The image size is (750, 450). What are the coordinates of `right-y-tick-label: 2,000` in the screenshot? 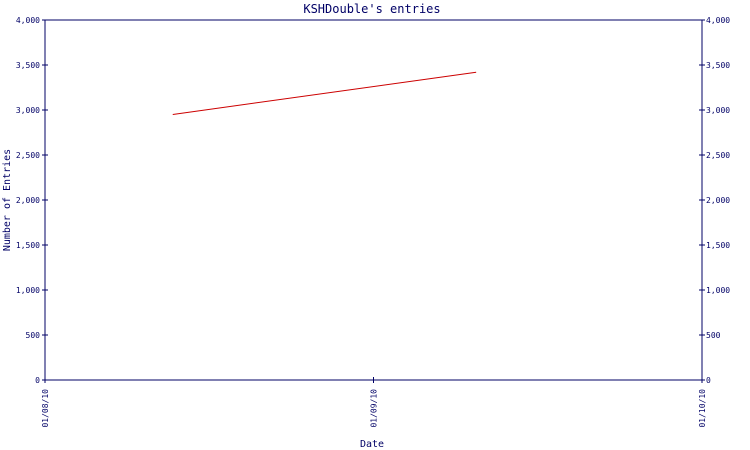 It's located at (718, 200).